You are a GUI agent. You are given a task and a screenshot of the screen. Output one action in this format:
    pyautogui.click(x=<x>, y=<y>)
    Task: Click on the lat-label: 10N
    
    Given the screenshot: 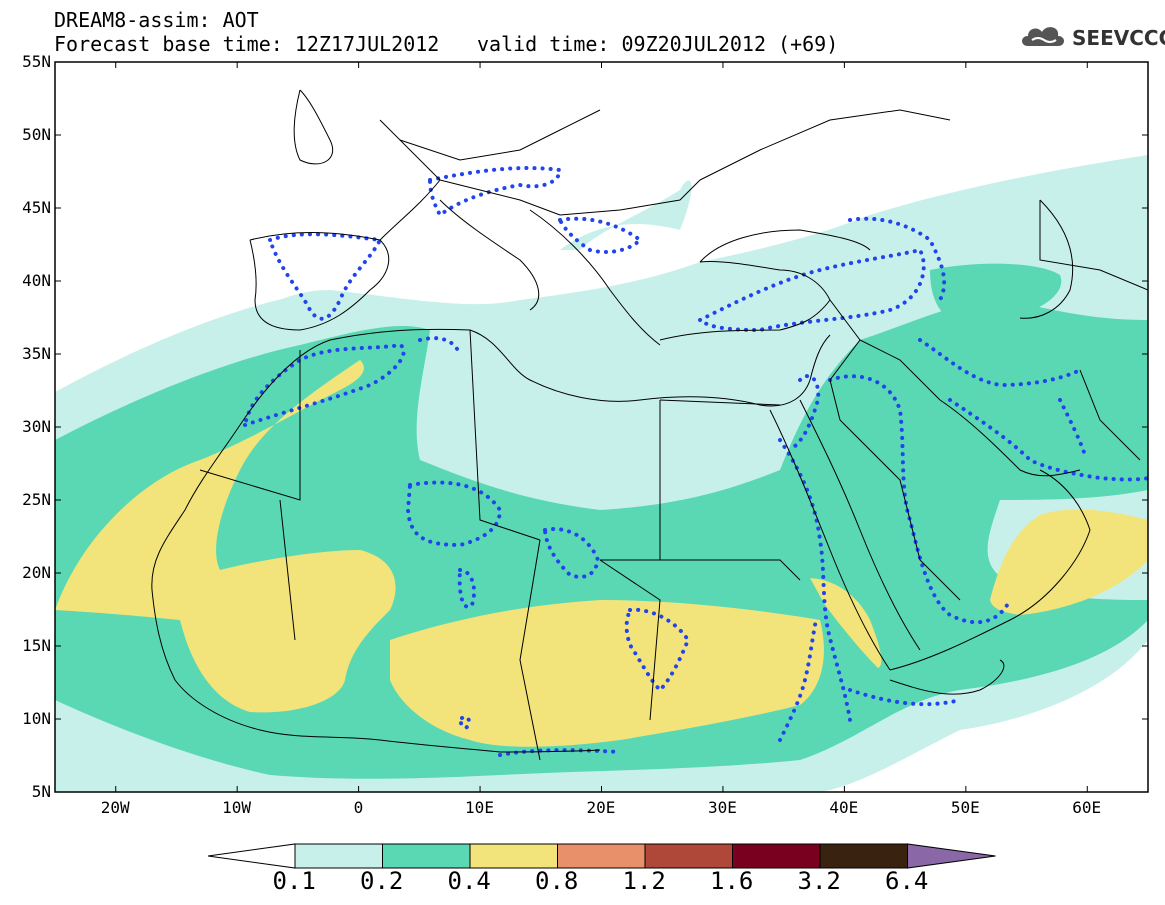 What is the action you would take?
    pyautogui.click(x=36, y=718)
    